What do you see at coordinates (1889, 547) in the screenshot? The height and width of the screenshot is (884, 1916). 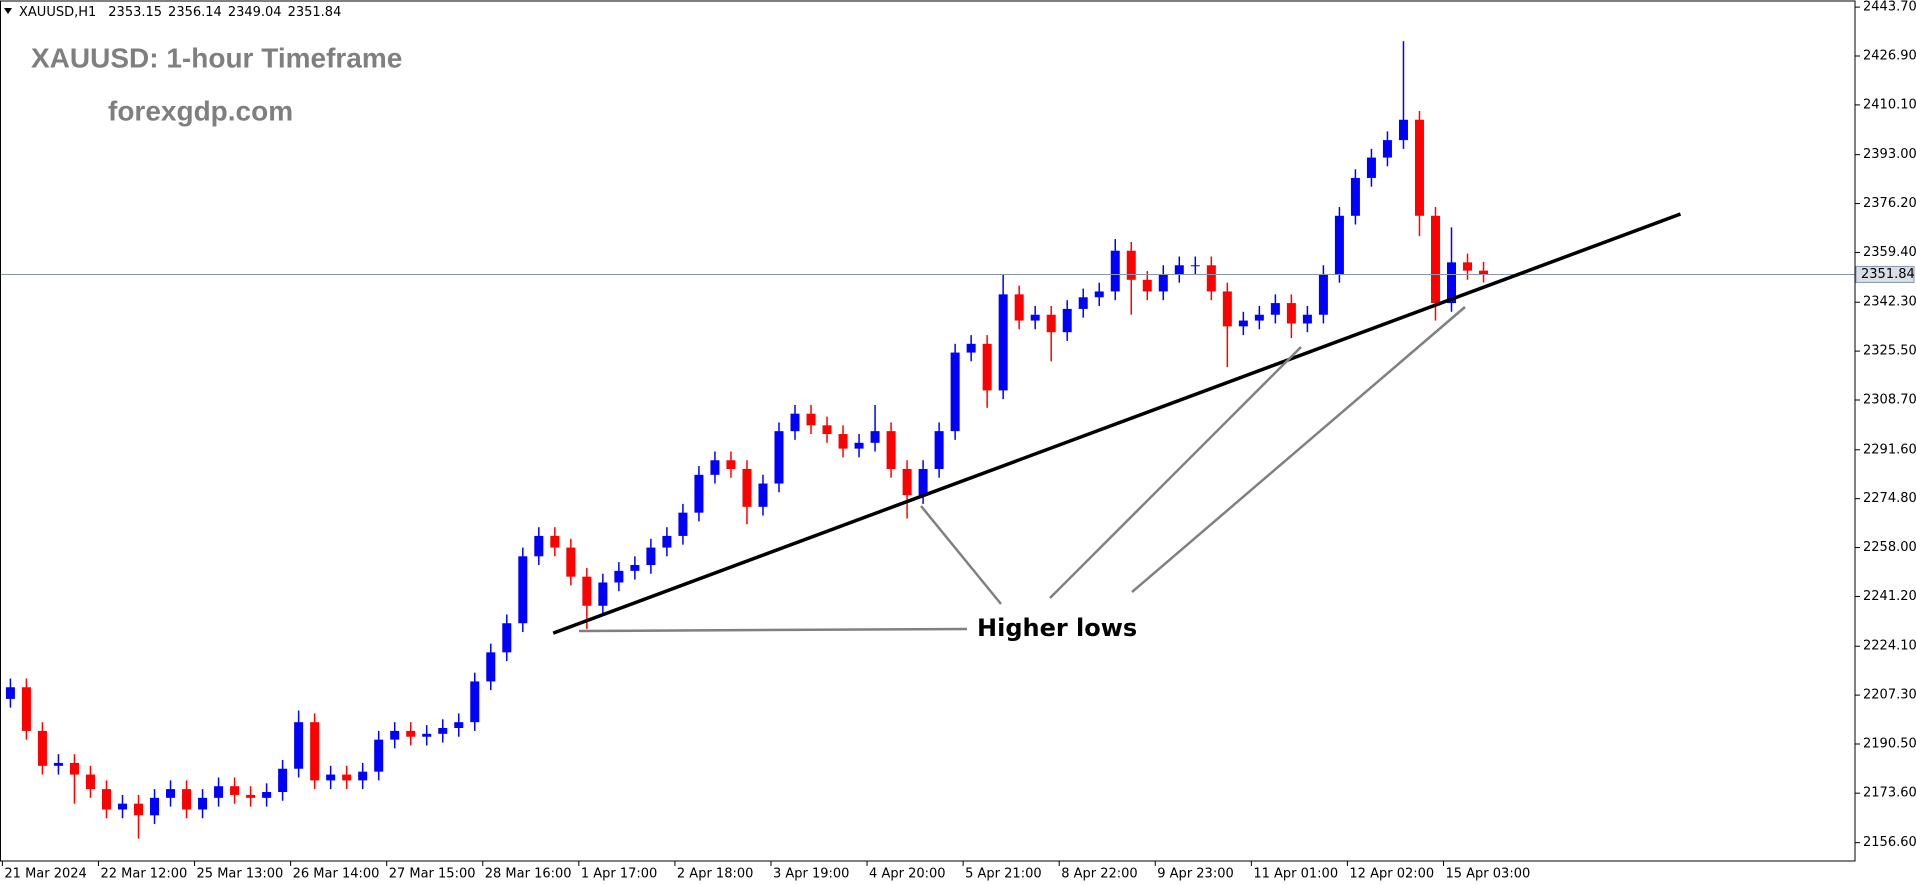 I see `y-tick-label: 2258.00` at bounding box center [1889, 547].